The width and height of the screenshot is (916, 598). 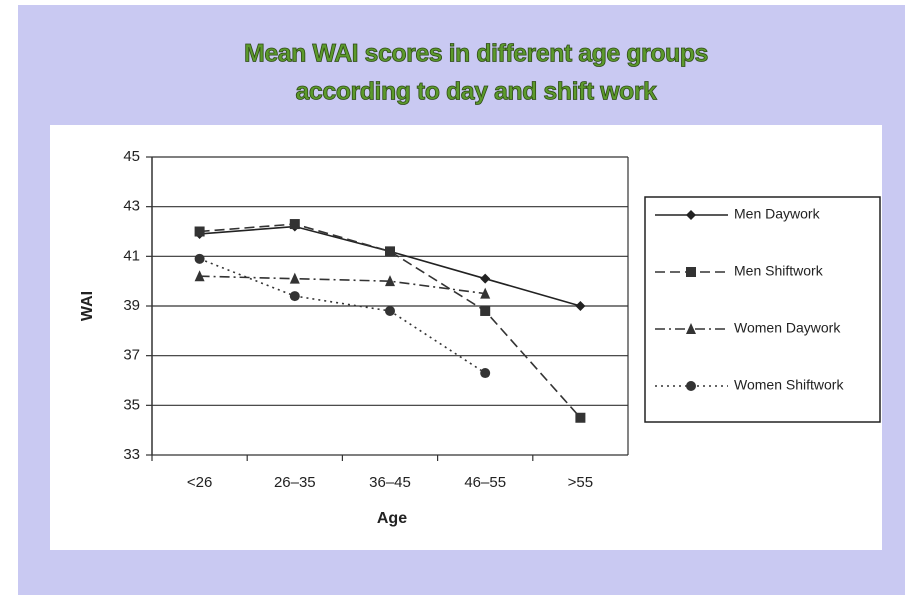 I want to click on y-tick-label: 45, so click(x=131, y=156).